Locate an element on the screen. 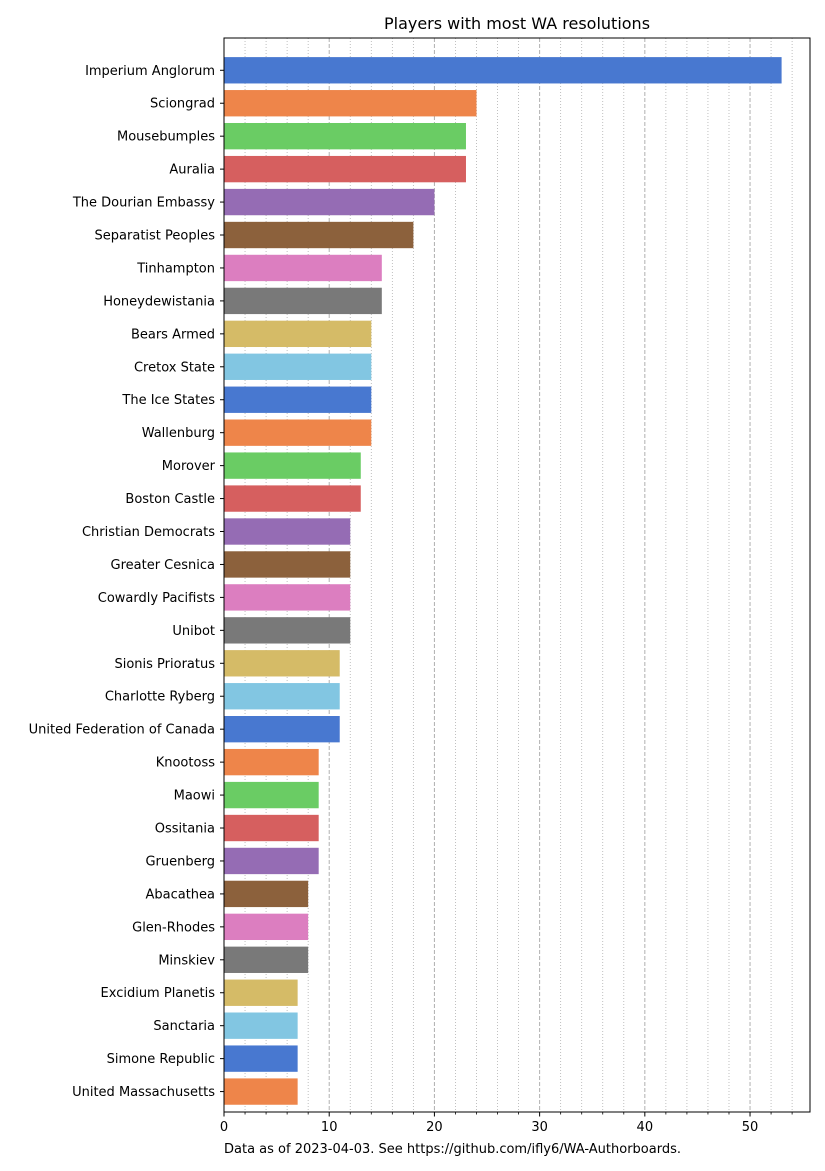 Image resolution: width=825 pixels, height=1171 pixels. category-label: Charlotte Ryberg is located at coordinates (160, 697).